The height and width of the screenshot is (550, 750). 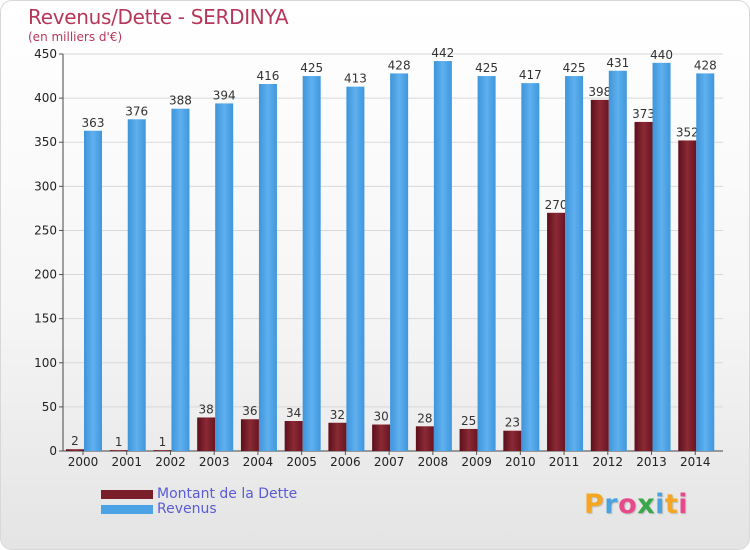 I want to click on x-tick-label: 2014, so click(x=695, y=462).